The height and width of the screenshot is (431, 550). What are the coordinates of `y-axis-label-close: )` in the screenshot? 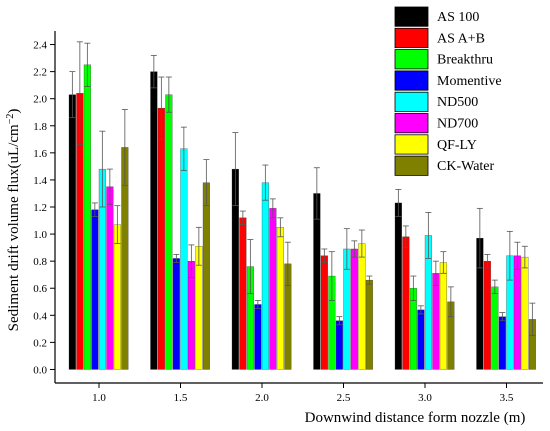 It's located at (14, 111).